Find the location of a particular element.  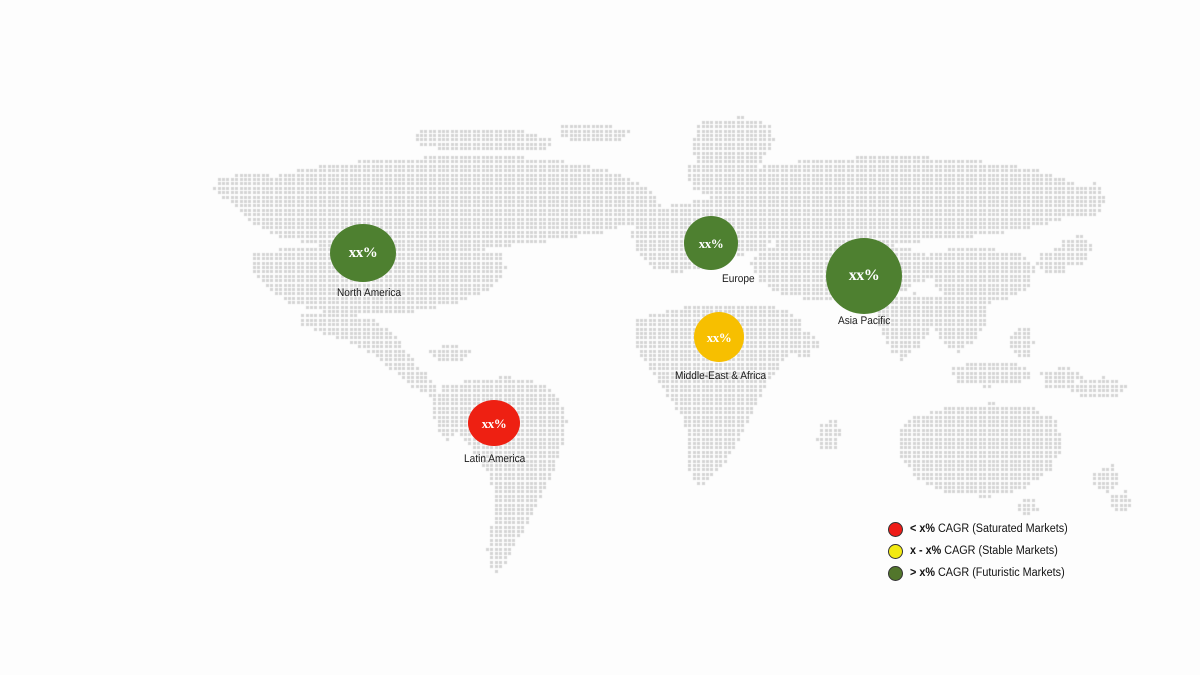

region-label-north-america: North America is located at coordinates (369, 293).